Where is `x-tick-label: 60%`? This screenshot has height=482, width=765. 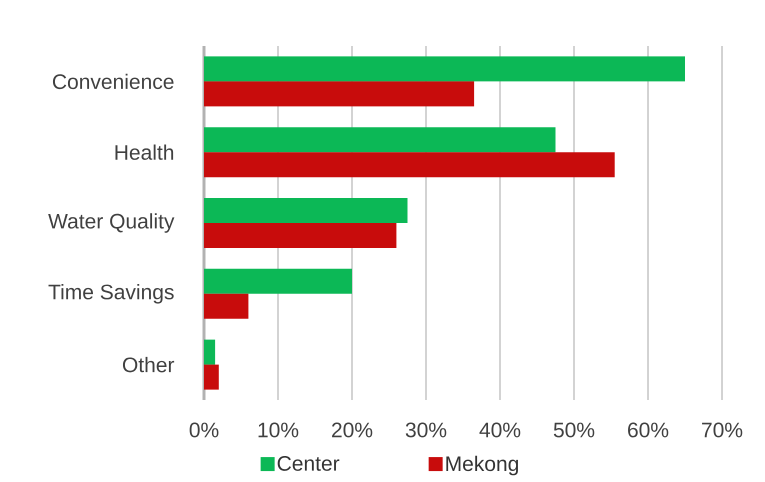 x-tick-label: 60% is located at coordinates (648, 430).